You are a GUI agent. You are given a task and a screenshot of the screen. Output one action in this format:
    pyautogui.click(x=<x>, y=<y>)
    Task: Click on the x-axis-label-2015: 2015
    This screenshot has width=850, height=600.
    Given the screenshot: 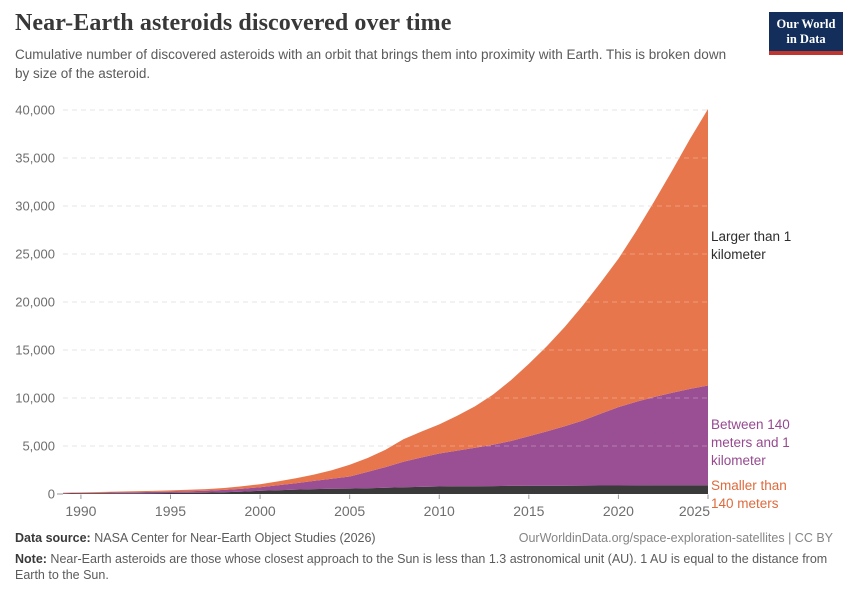 What is the action you would take?
    pyautogui.click(x=528, y=511)
    